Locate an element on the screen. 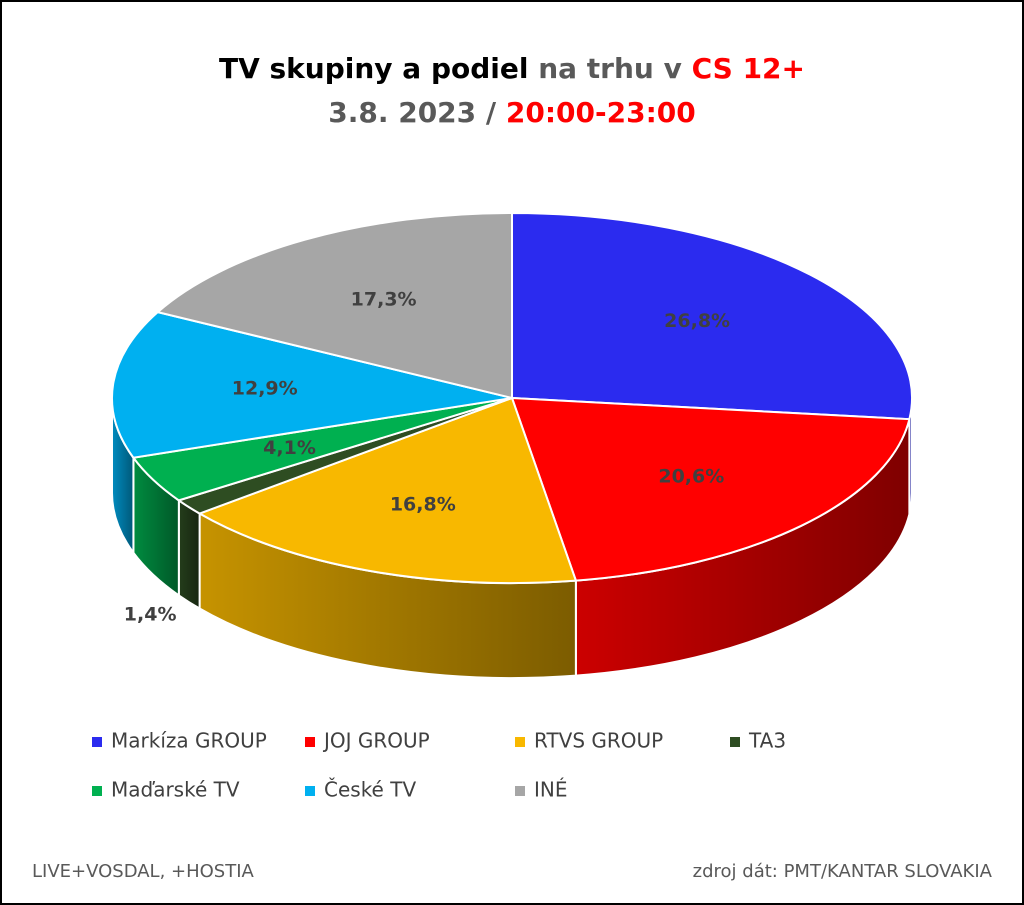  legend-label: Markíza GROUP is located at coordinates (189, 741).